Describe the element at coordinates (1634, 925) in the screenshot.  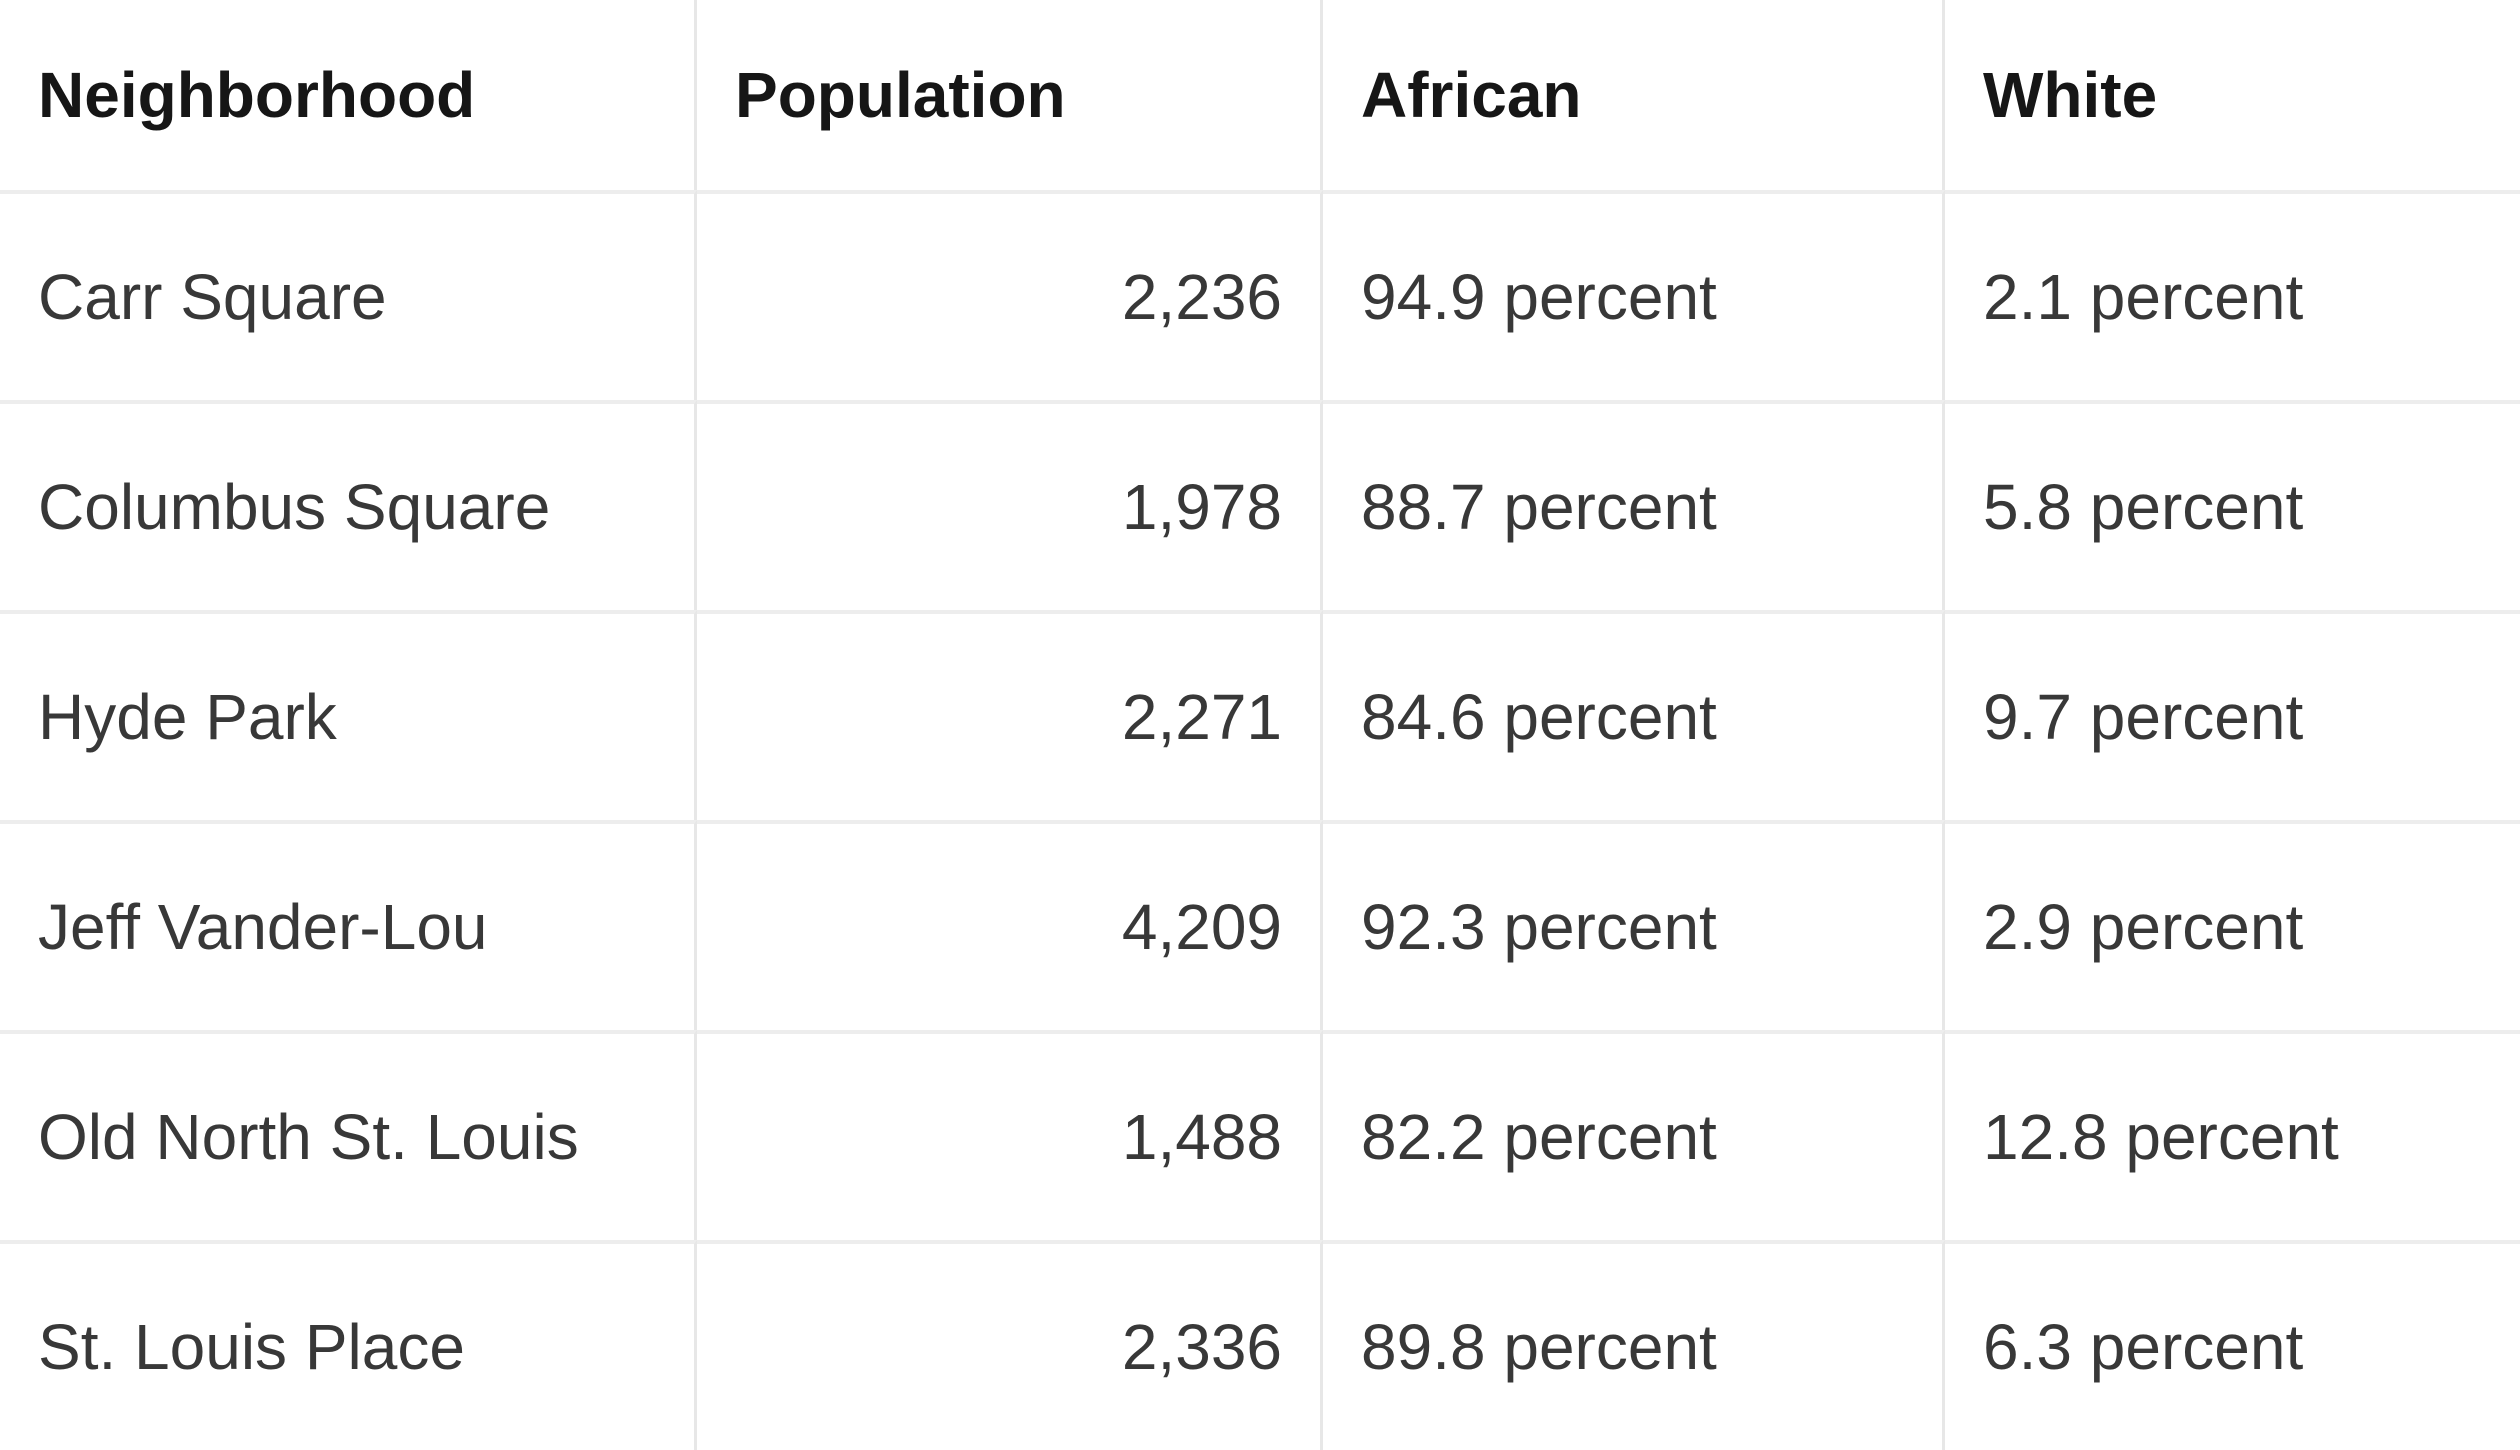
I see `cell-african-percent: 92.3 percent` at that location.